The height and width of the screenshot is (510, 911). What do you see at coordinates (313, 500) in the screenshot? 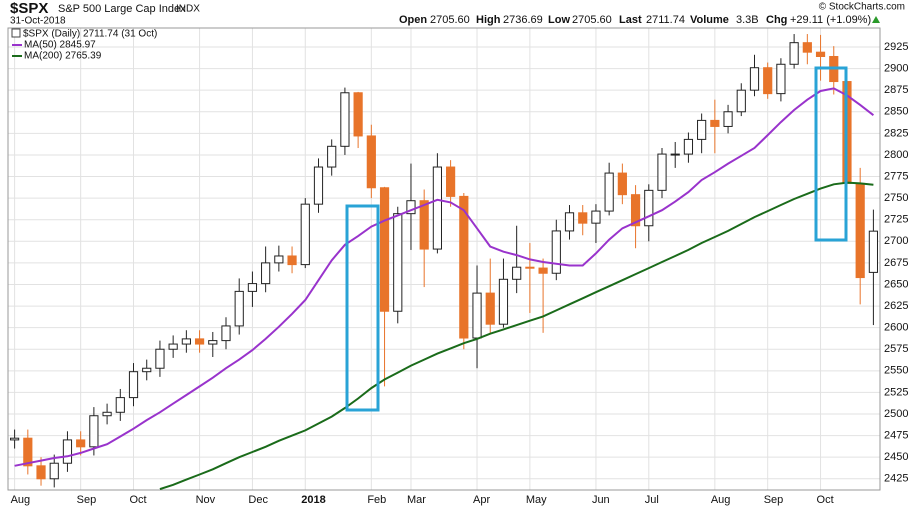
I see `x-tick-label: 2018` at bounding box center [313, 500].